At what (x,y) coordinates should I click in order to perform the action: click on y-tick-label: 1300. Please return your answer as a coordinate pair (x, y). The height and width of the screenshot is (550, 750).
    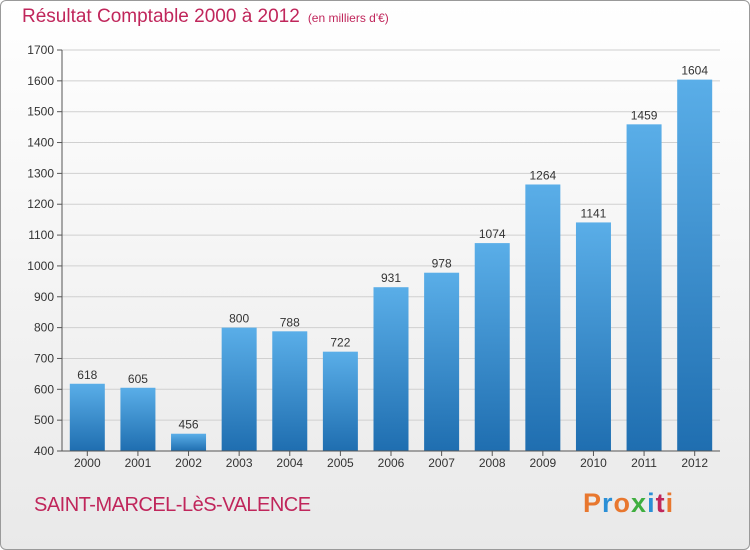
    Looking at the image, I should click on (40, 173).